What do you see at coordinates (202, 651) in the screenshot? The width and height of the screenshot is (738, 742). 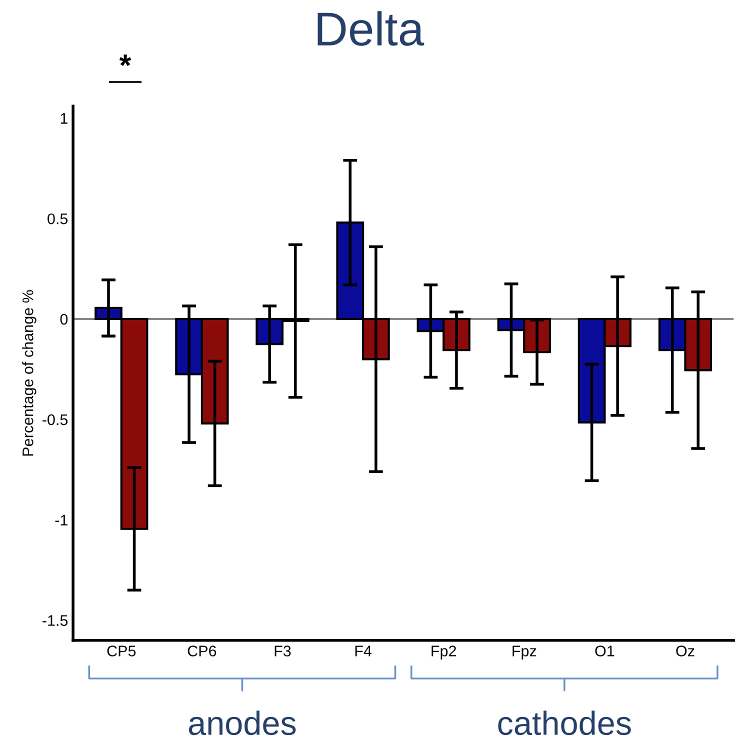 I see `x-tick-label: CP6` at bounding box center [202, 651].